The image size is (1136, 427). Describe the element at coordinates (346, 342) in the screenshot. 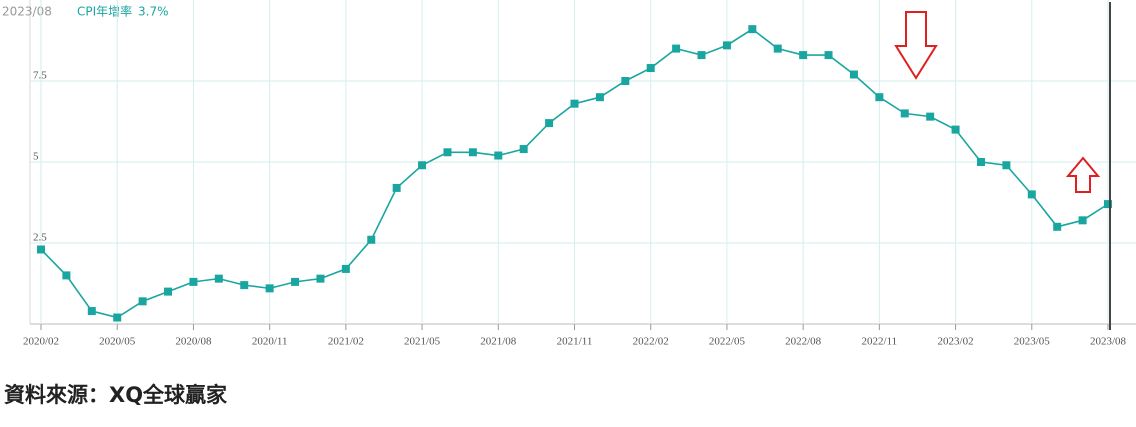

I see `x-tick-label: 2021/02` at that location.